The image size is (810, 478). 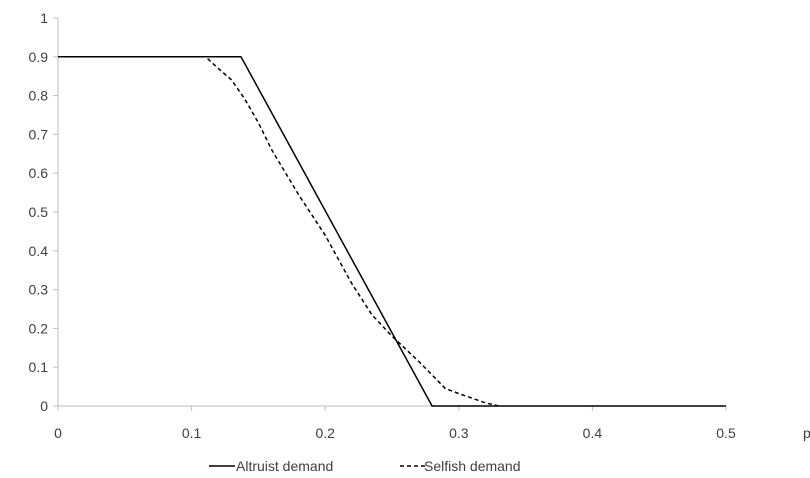 I want to click on x-tick-label: 0.3, so click(x=459, y=433).